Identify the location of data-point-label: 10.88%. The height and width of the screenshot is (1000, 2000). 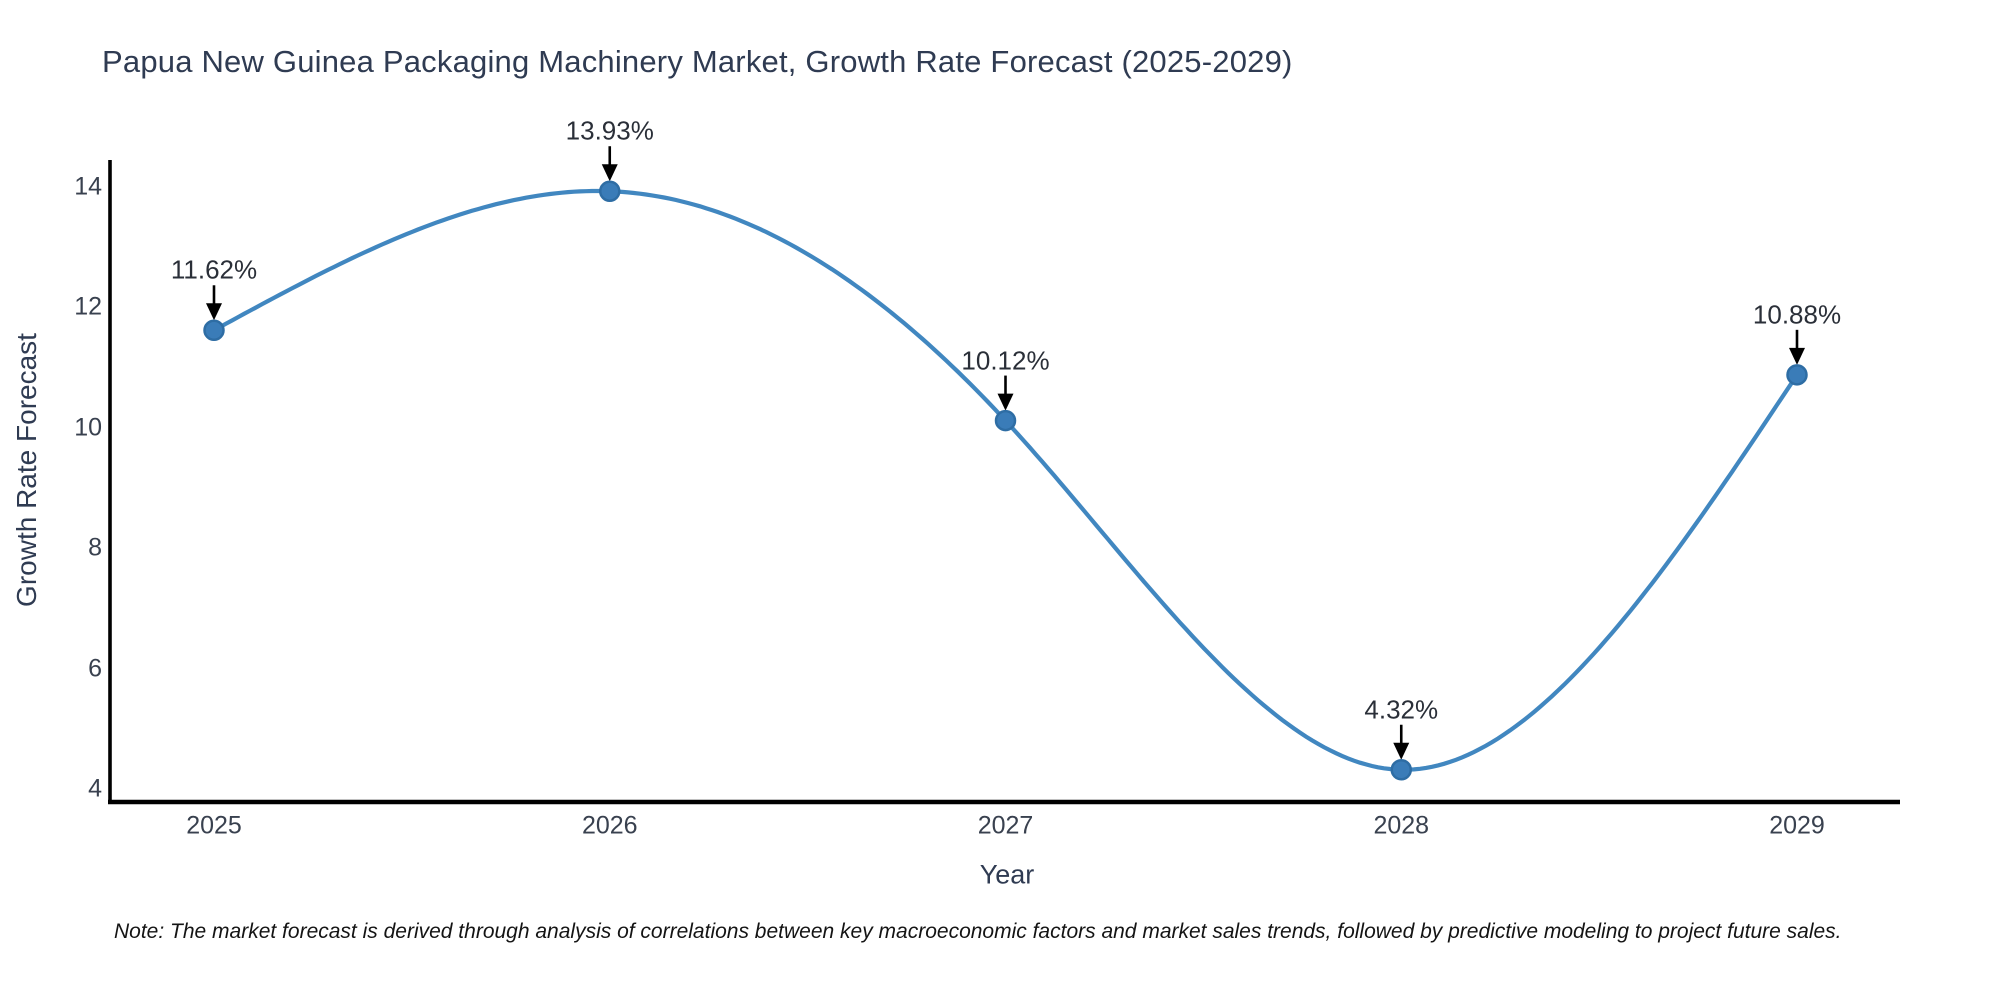
(1797, 314).